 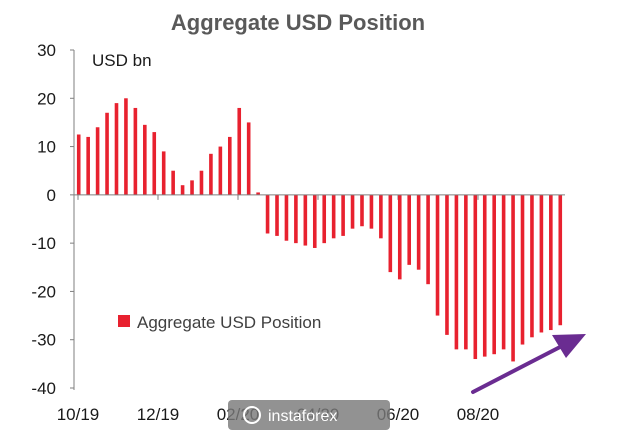 What do you see at coordinates (43, 243) in the screenshot?
I see `y-tick-label: -10` at bounding box center [43, 243].